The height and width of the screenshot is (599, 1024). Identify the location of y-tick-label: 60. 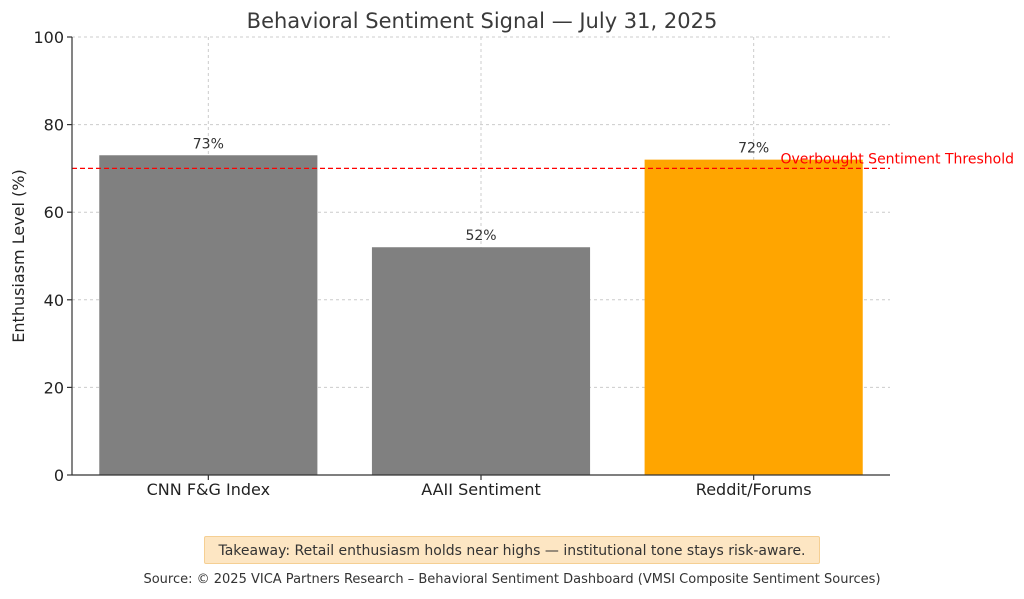
(54, 212).